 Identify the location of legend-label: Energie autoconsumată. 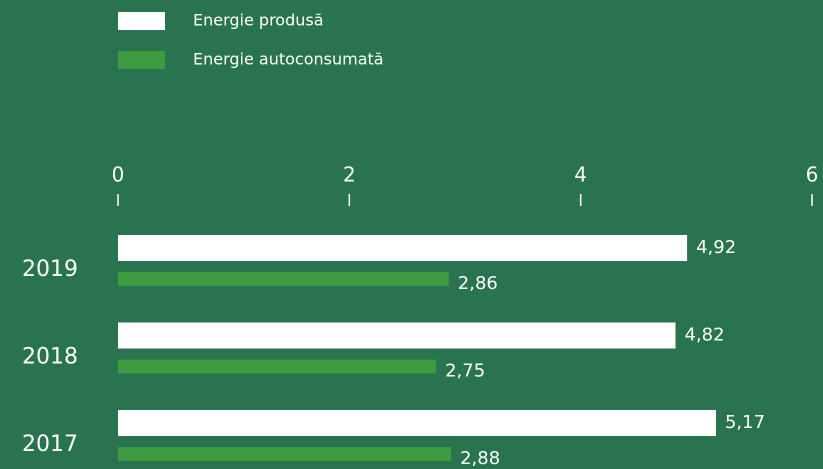
(288, 59).